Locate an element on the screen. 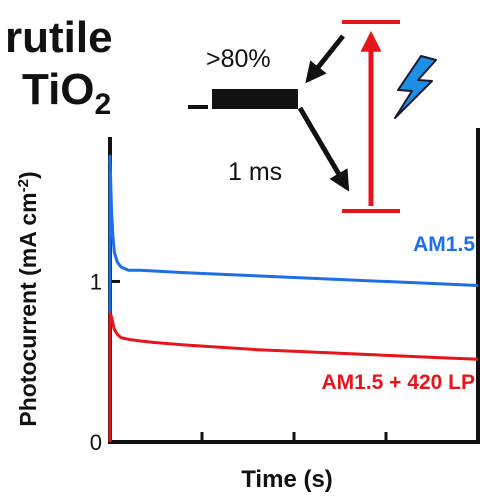 Image resolution: width=490 pixels, height=500 pixels. material-name-line2: TiO2 is located at coordinates (66, 93).